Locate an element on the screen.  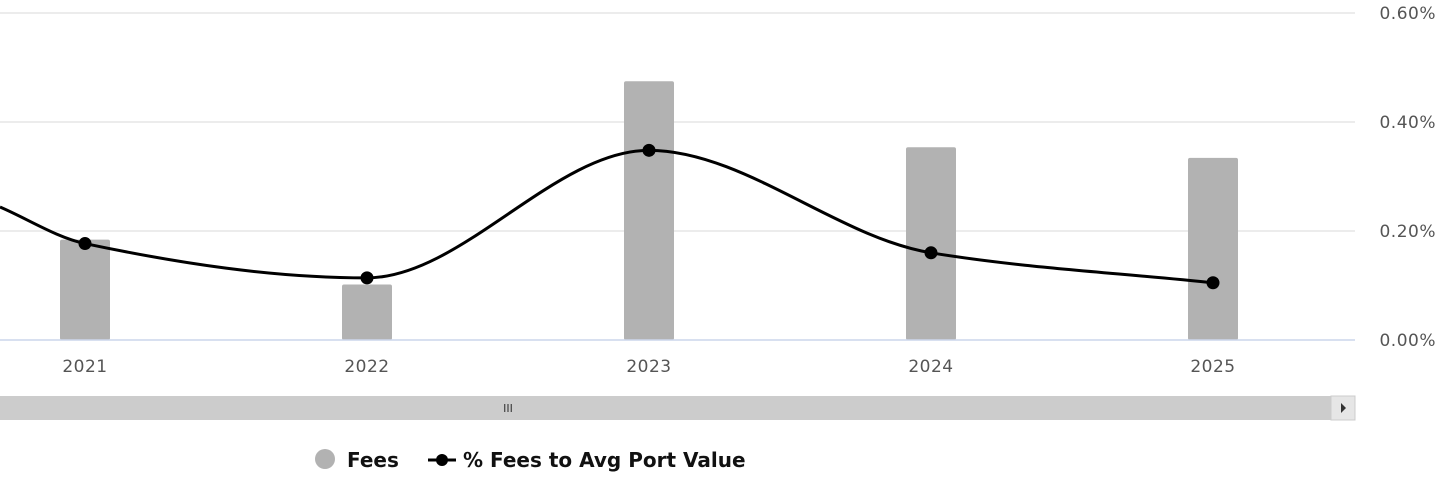
legend-label-fees: Fees is located at coordinates (373, 460).